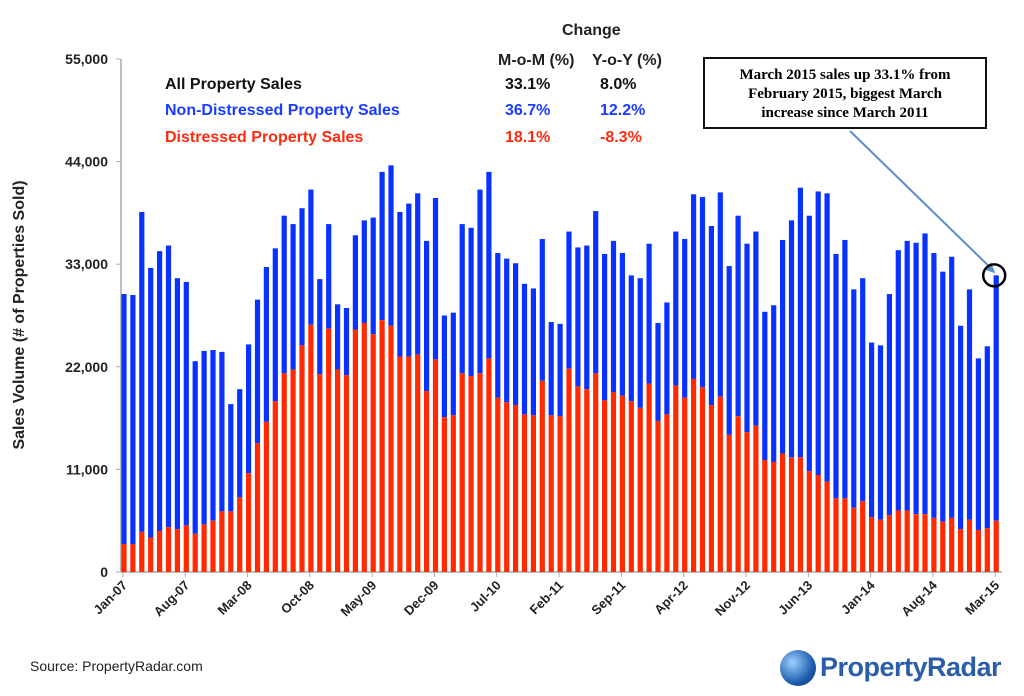 Image resolution: width=1024 pixels, height=696 pixels. Describe the element at coordinates (87, 469) in the screenshot. I see `y-tick-label: 11,000` at that location.